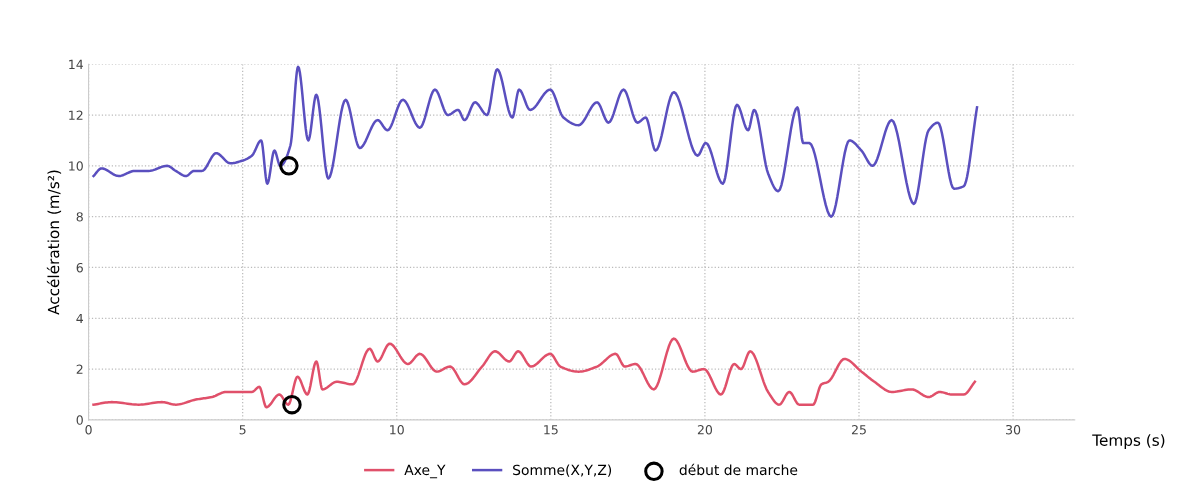 The height and width of the screenshot is (494, 1181). I want to click on y-tick-label: 14, so click(76, 64).